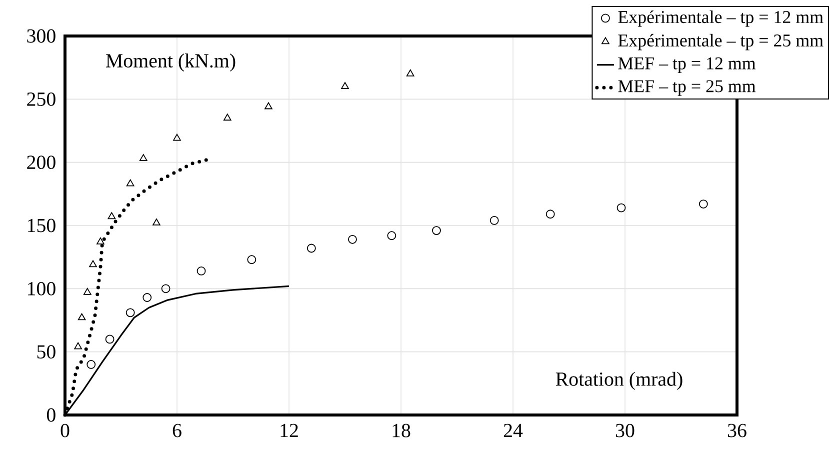 Image resolution: width=829 pixels, height=457 pixels. I want to click on x-tick-label: 12, so click(289, 431).